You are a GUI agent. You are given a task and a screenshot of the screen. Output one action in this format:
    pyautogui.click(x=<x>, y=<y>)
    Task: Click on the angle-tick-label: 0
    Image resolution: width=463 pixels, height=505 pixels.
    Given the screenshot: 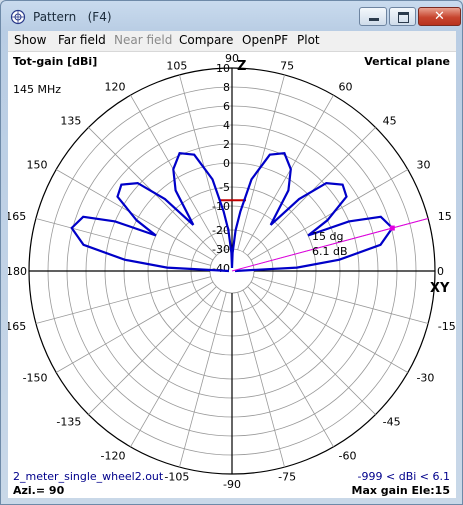 What is the action you would take?
    pyautogui.click(x=440, y=271)
    